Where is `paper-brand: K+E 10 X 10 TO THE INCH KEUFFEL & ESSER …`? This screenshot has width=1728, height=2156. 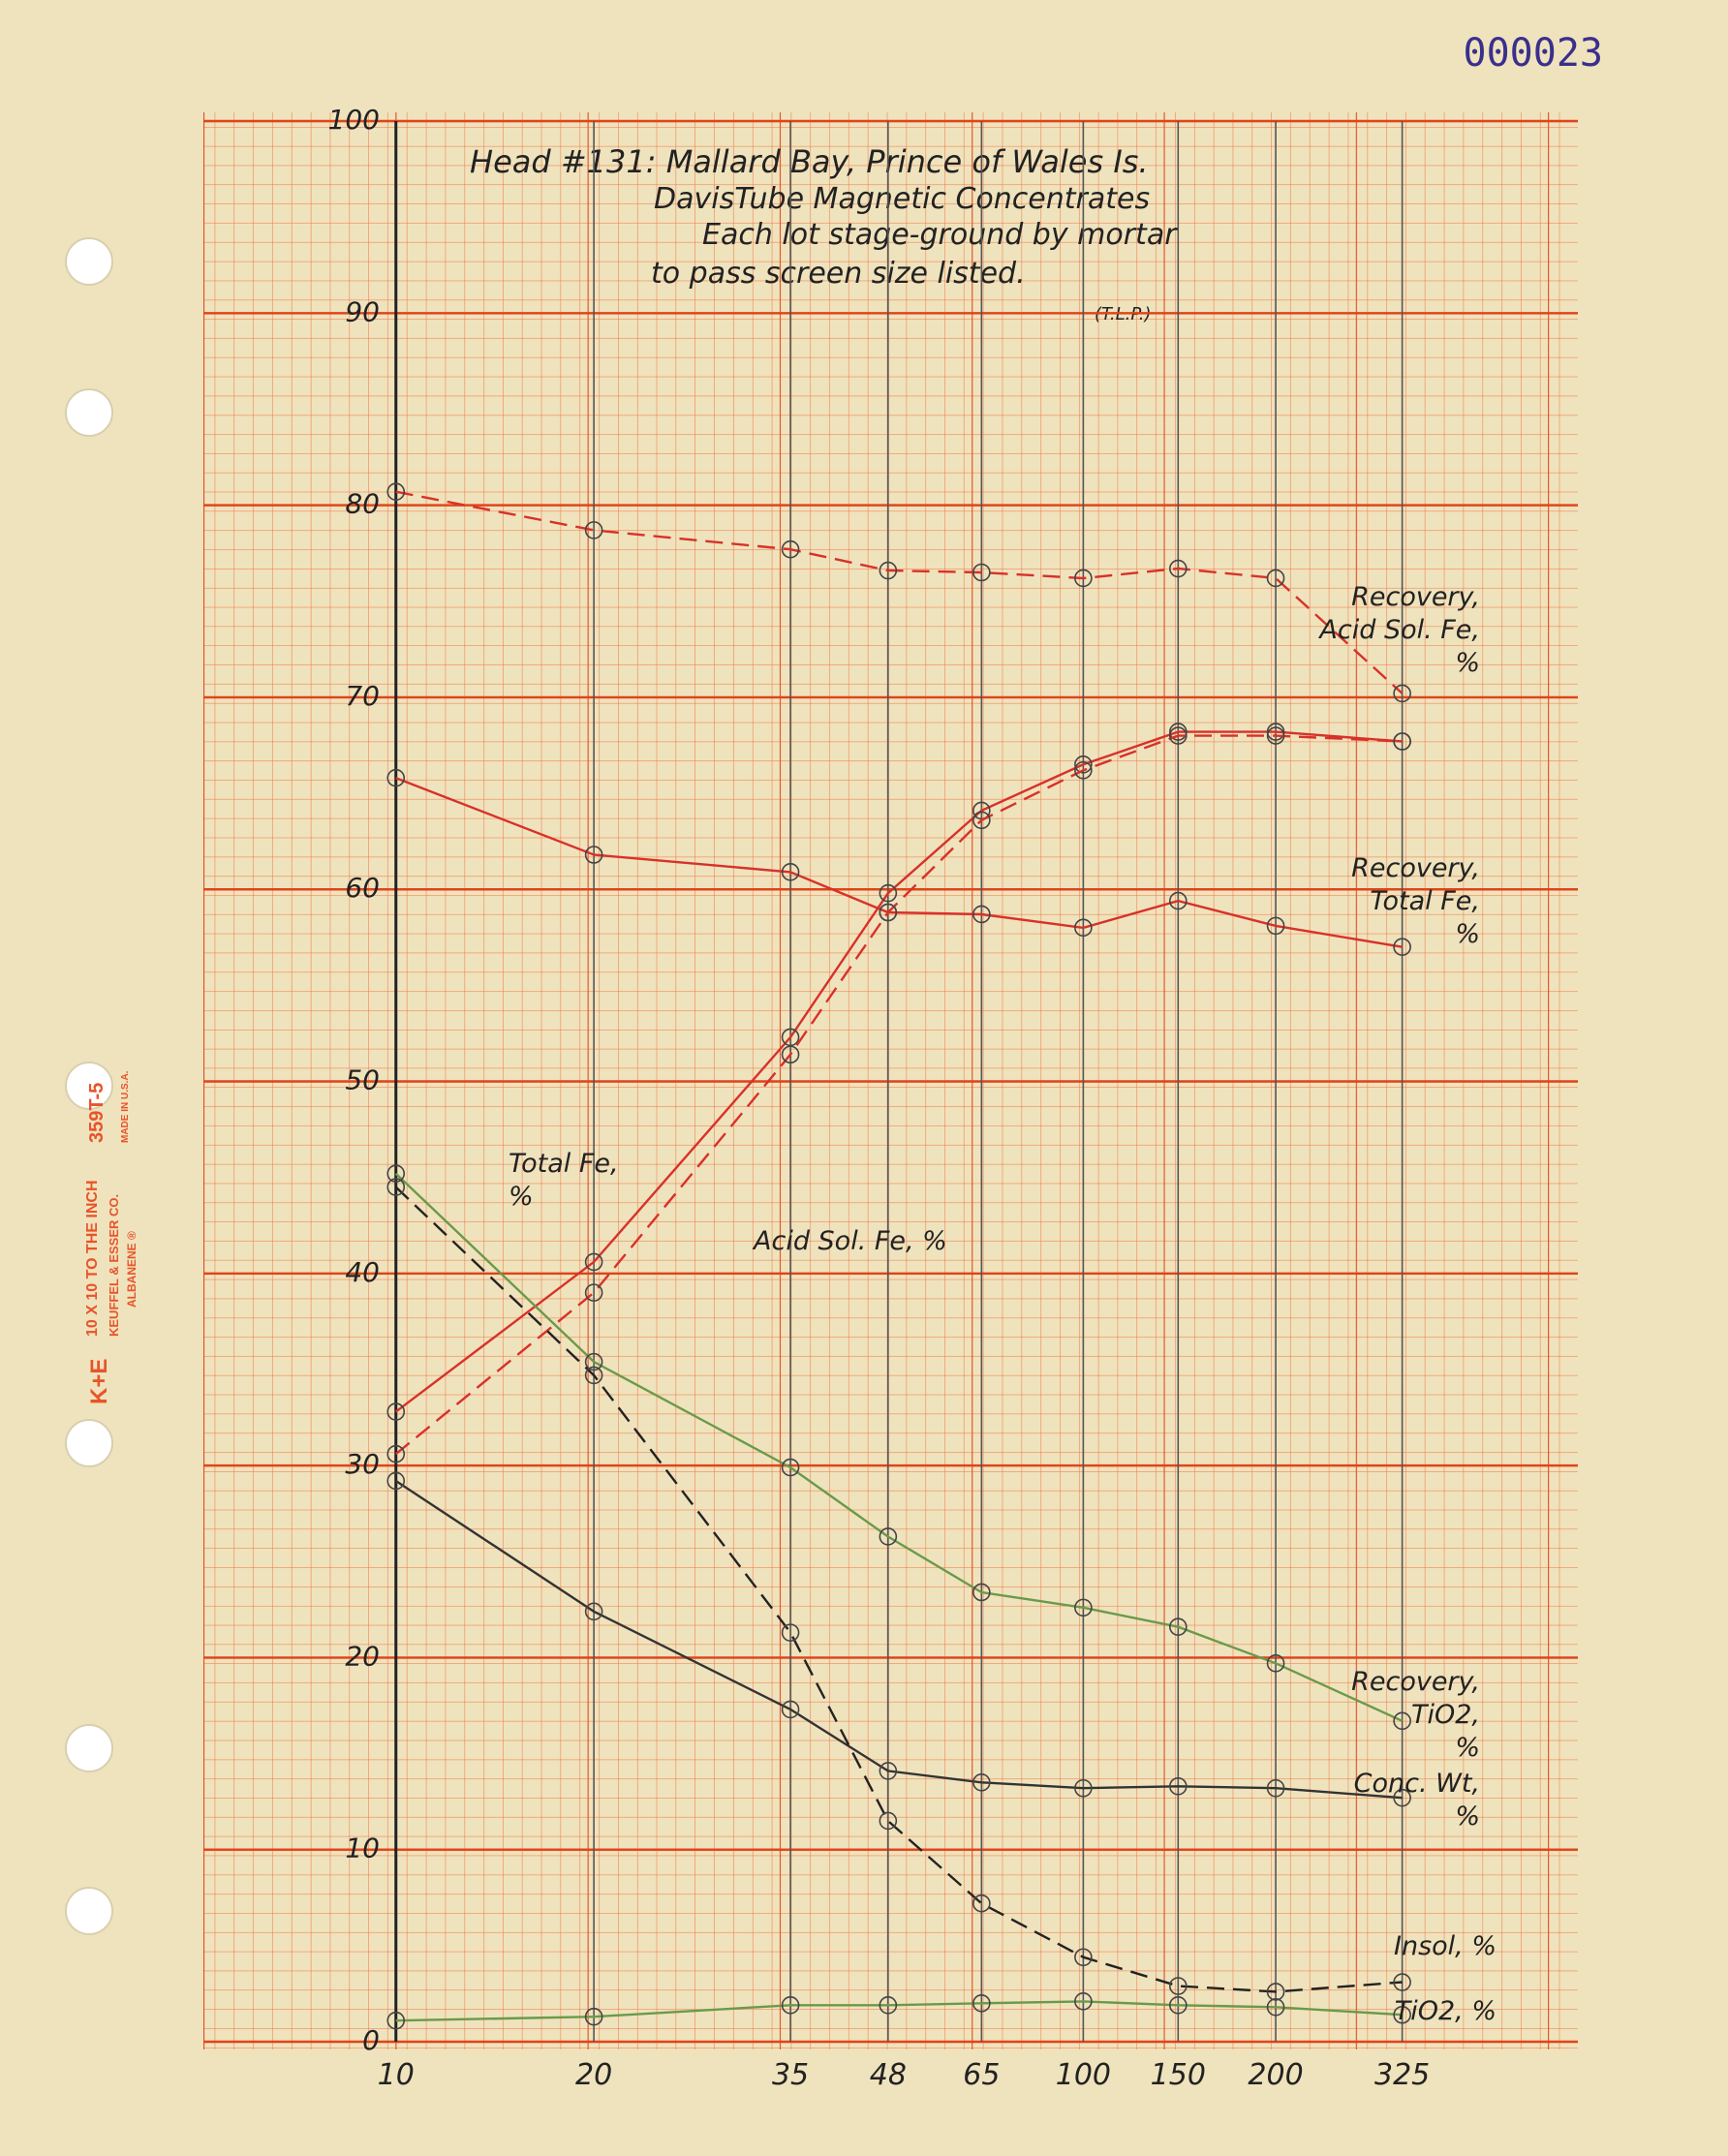 paper-brand: K+E 10 X 10 TO THE INCH KEUFFEL & ESSER … is located at coordinates (111, 1237).